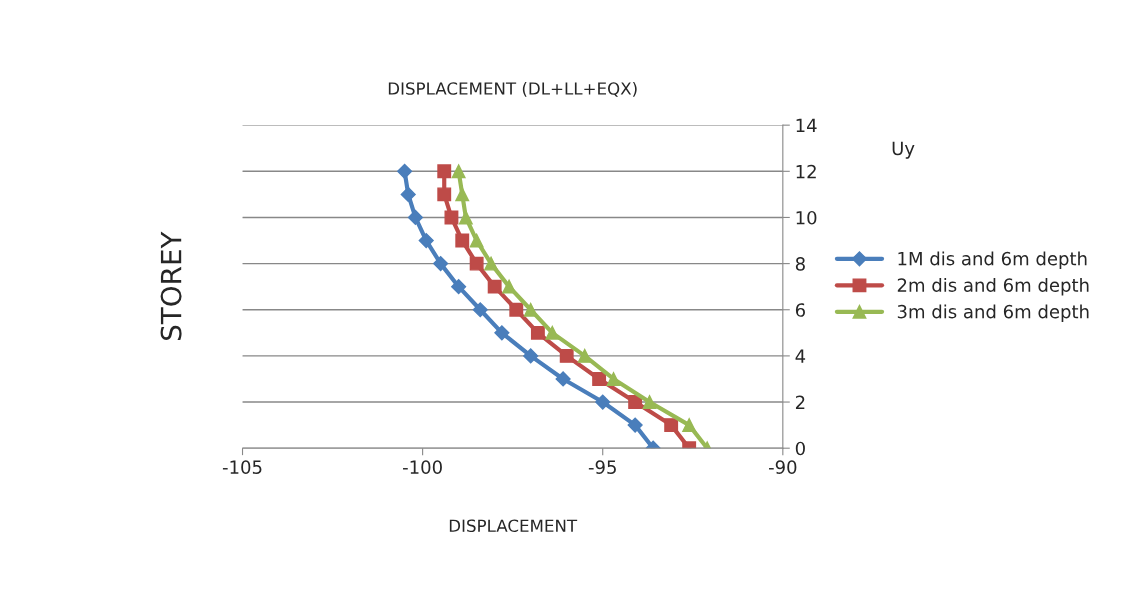  Describe the element at coordinates (993, 286) in the screenshot. I see `legend-label: 2m dis and 6m depth` at that location.